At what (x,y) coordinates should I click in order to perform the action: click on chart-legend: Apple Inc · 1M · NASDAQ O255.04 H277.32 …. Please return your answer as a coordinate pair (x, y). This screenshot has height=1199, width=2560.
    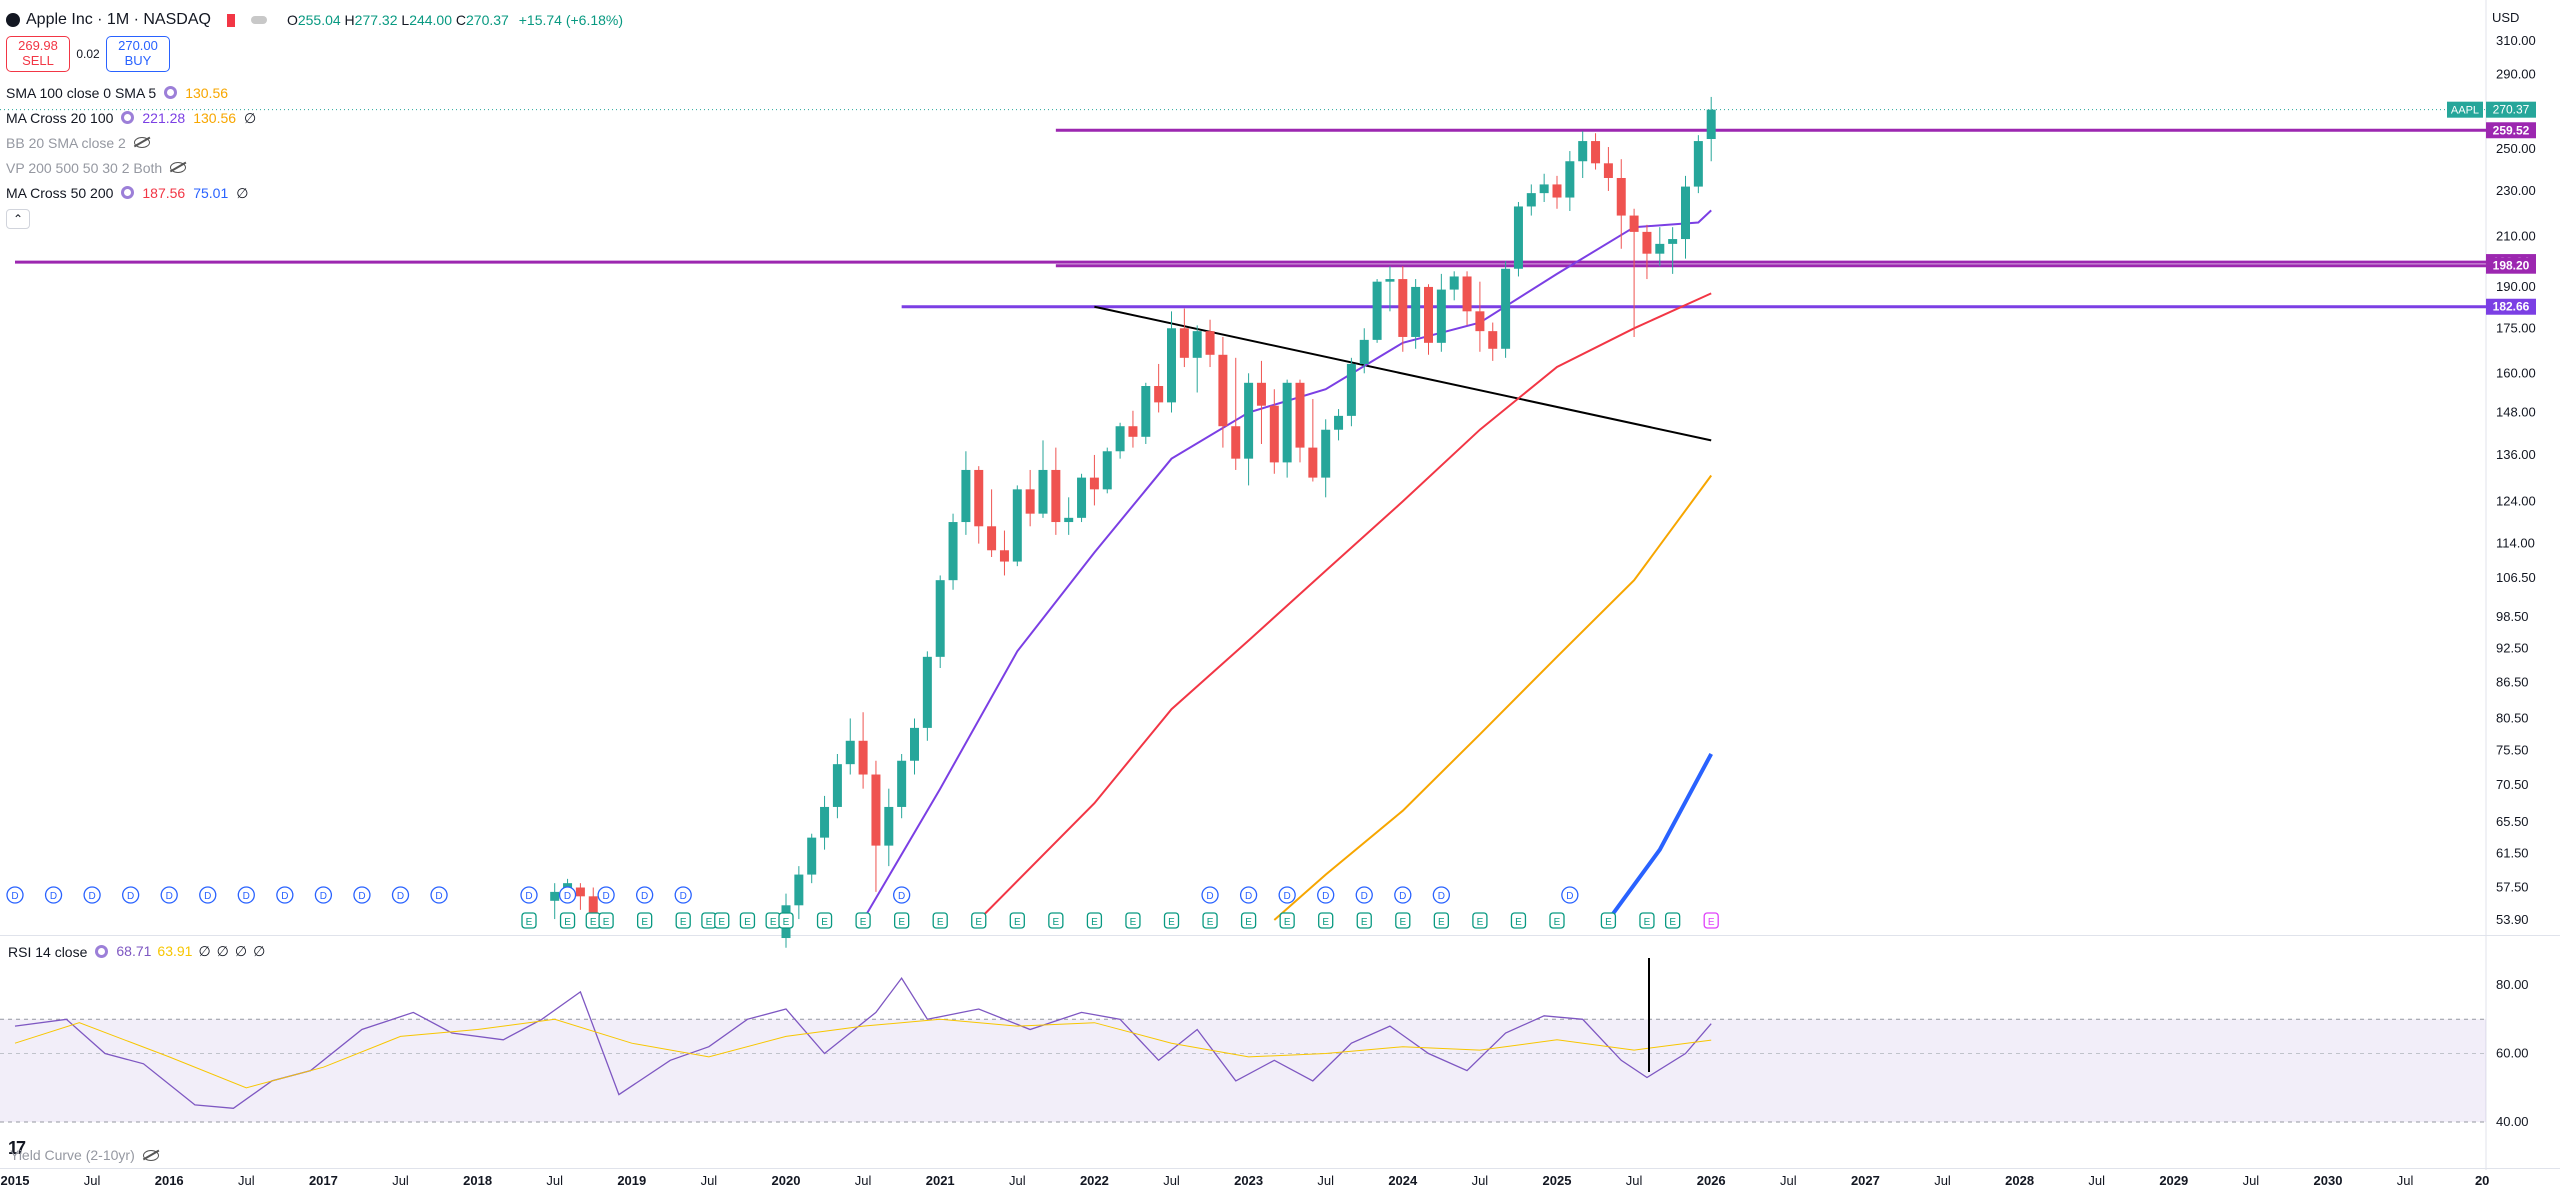
    Looking at the image, I should click on (314, 118).